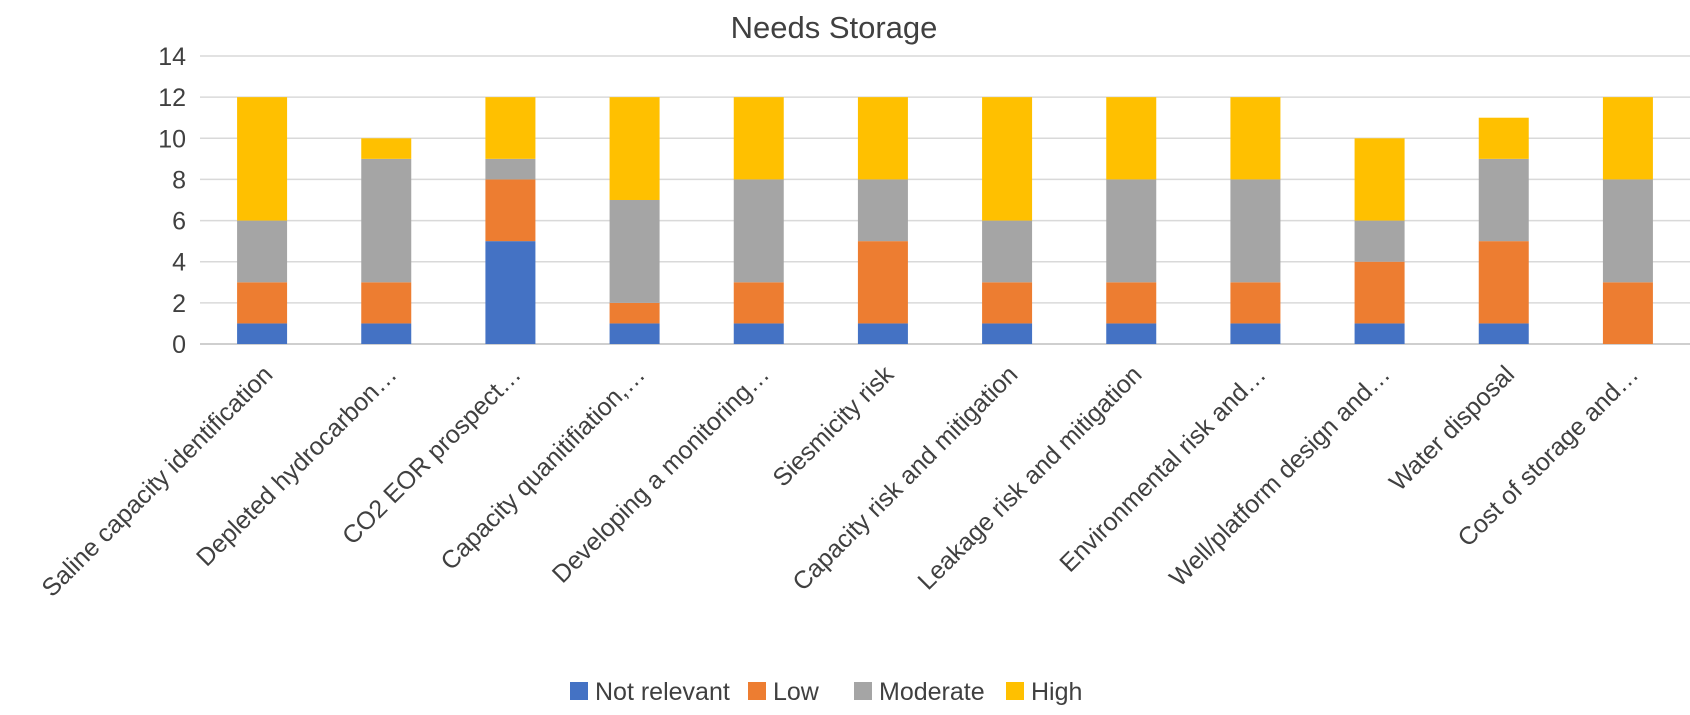 This screenshot has width=1690, height=715. What do you see at coordinates (179, 222) in the screenshot?
I see `y-tick-label: 6` at bounding box center [179, 222].